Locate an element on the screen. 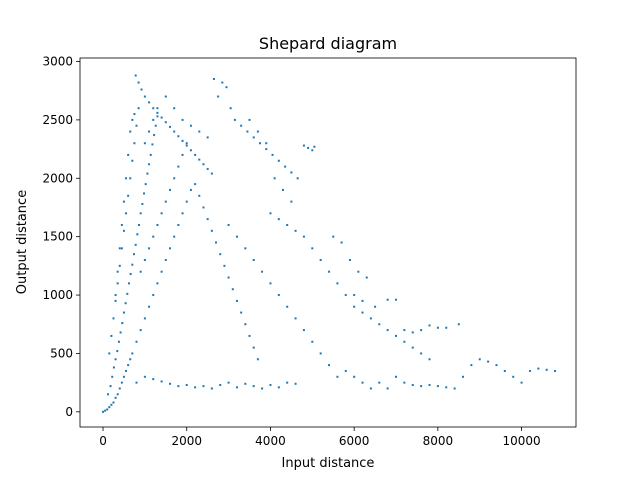 This screenshot has width=640, height=480. chart-title: Shepard diagram is located at coordinates (328, 43).